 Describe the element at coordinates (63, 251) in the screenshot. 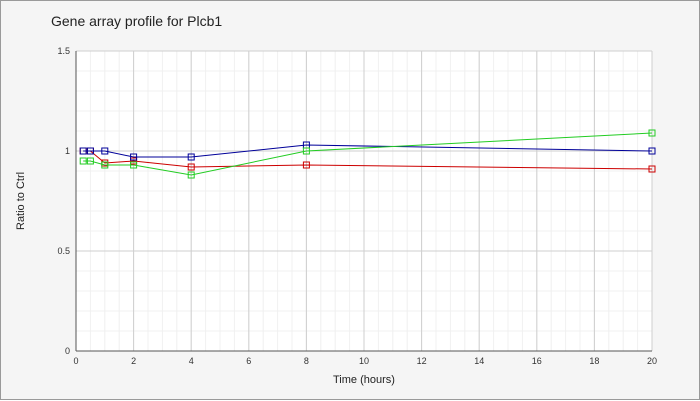

I see `y-tick-label: 0.5` at that location.